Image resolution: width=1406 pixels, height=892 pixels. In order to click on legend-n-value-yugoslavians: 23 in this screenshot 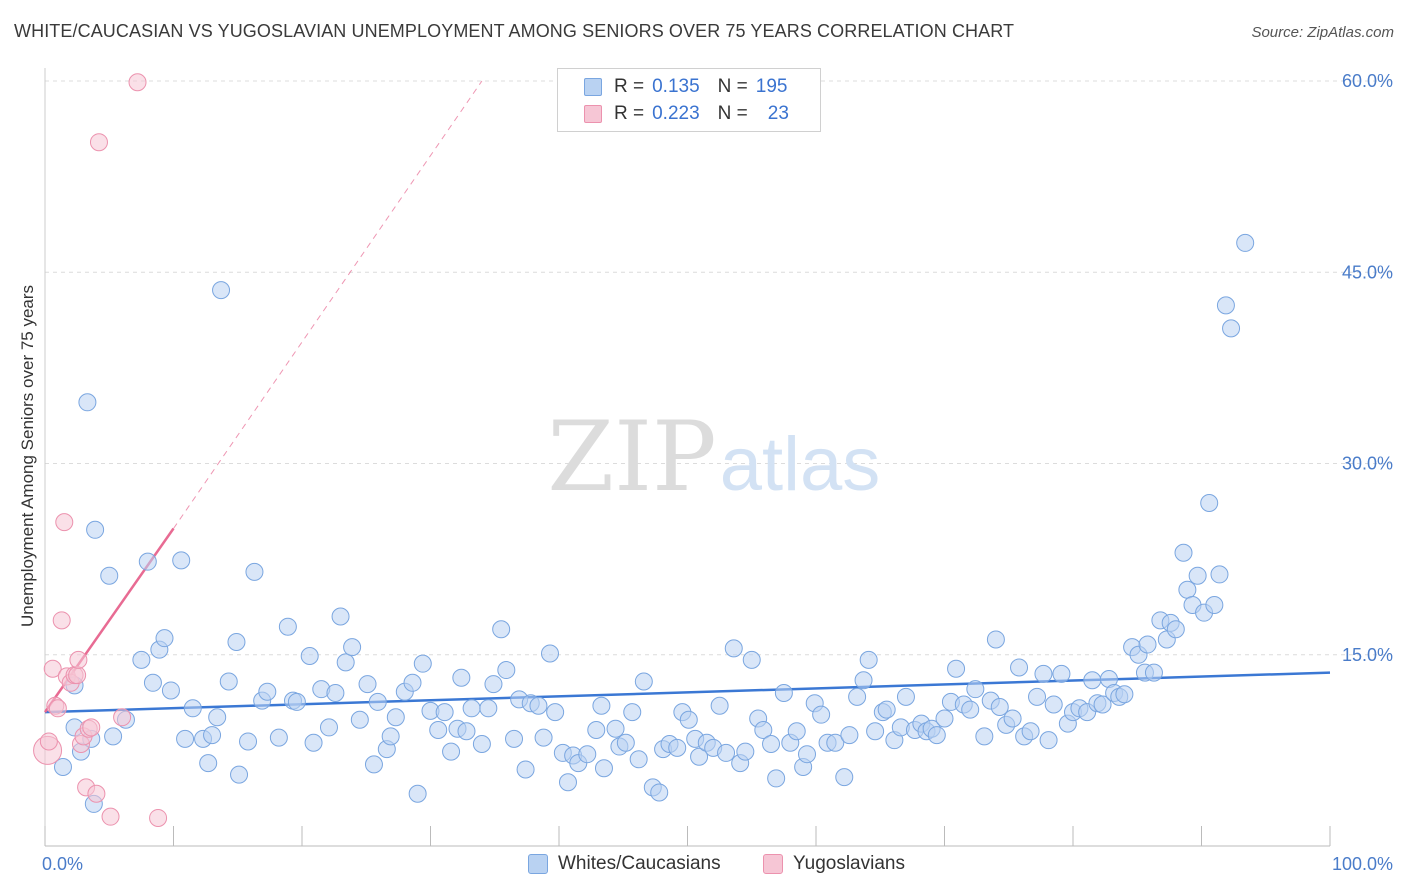, I will do `click(778, 113)`.